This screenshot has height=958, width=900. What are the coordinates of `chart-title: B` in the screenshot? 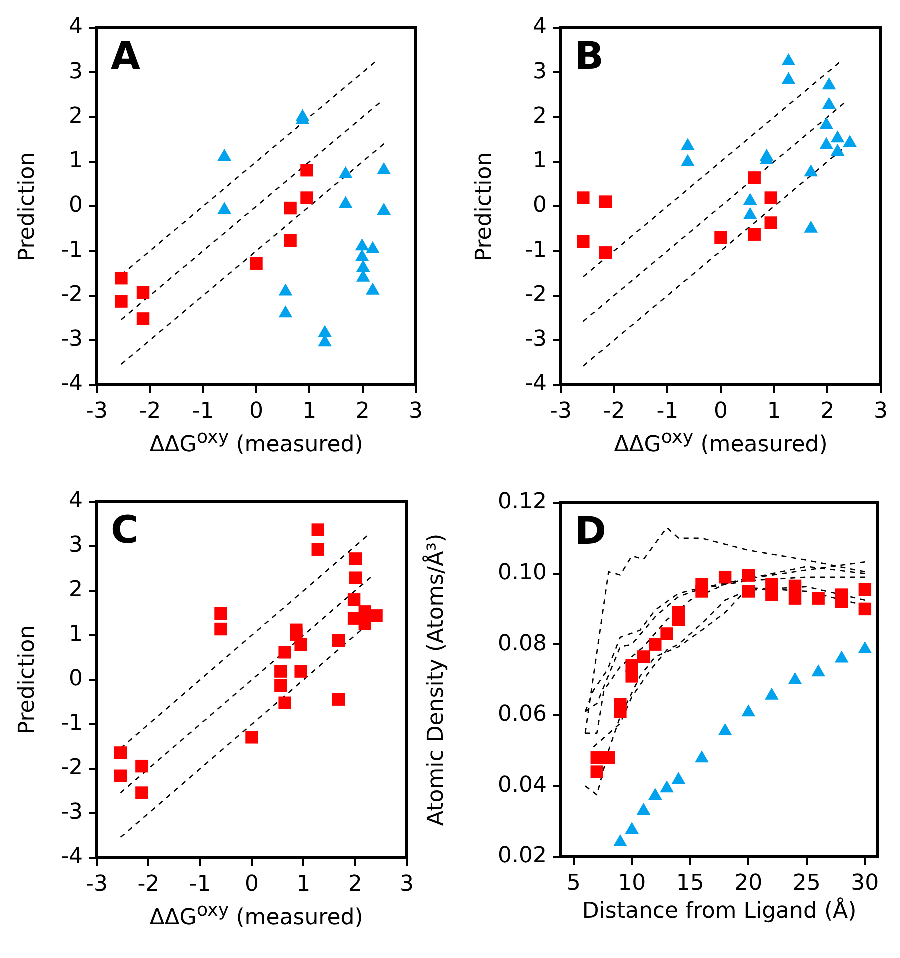 It's located at (589, 56).